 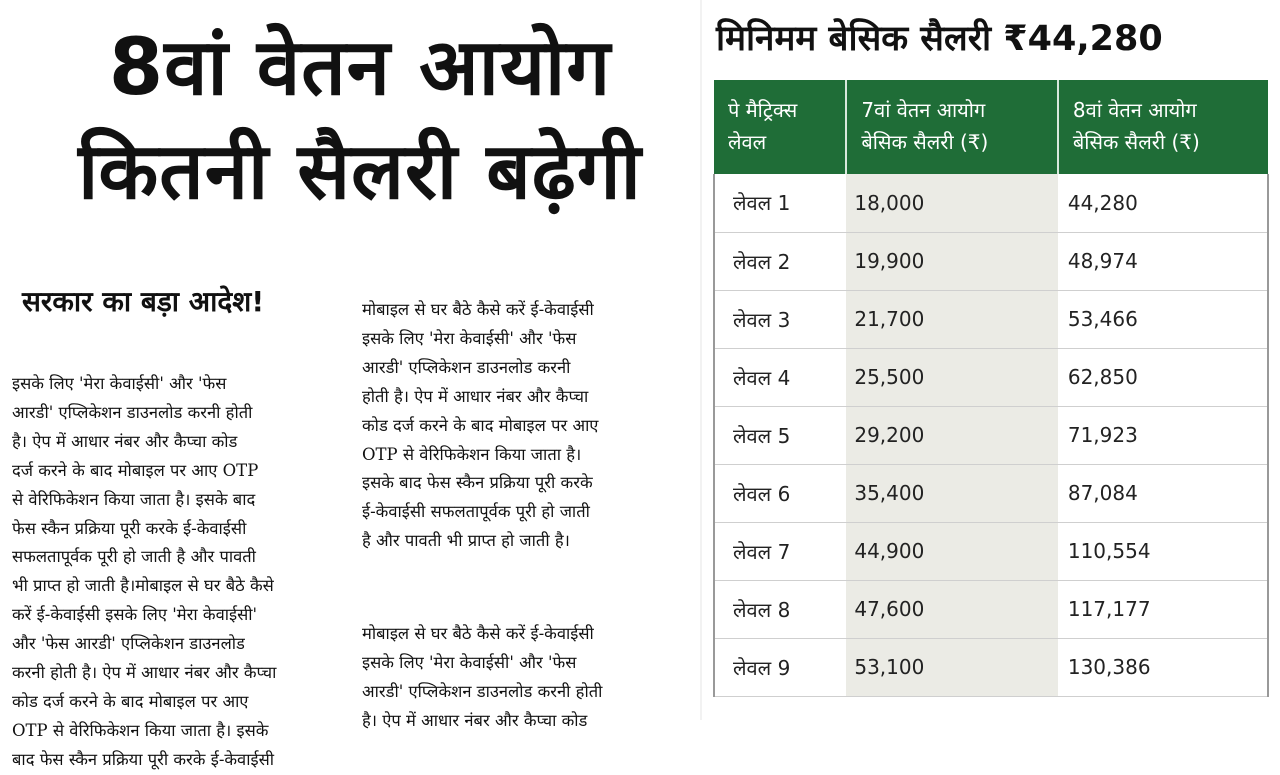 I want to click on table-row: लेवल 6 35,400 87,084, so click(x=991, y=493).